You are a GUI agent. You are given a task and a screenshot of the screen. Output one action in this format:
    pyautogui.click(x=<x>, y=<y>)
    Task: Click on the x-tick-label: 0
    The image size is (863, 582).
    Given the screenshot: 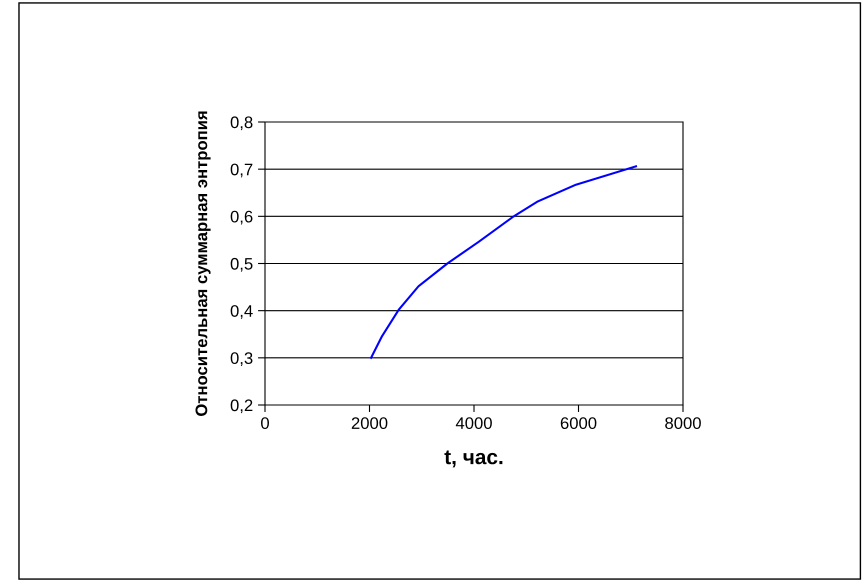 What is the action you would take?
    pyautogui.click(x=265, y=423)
    